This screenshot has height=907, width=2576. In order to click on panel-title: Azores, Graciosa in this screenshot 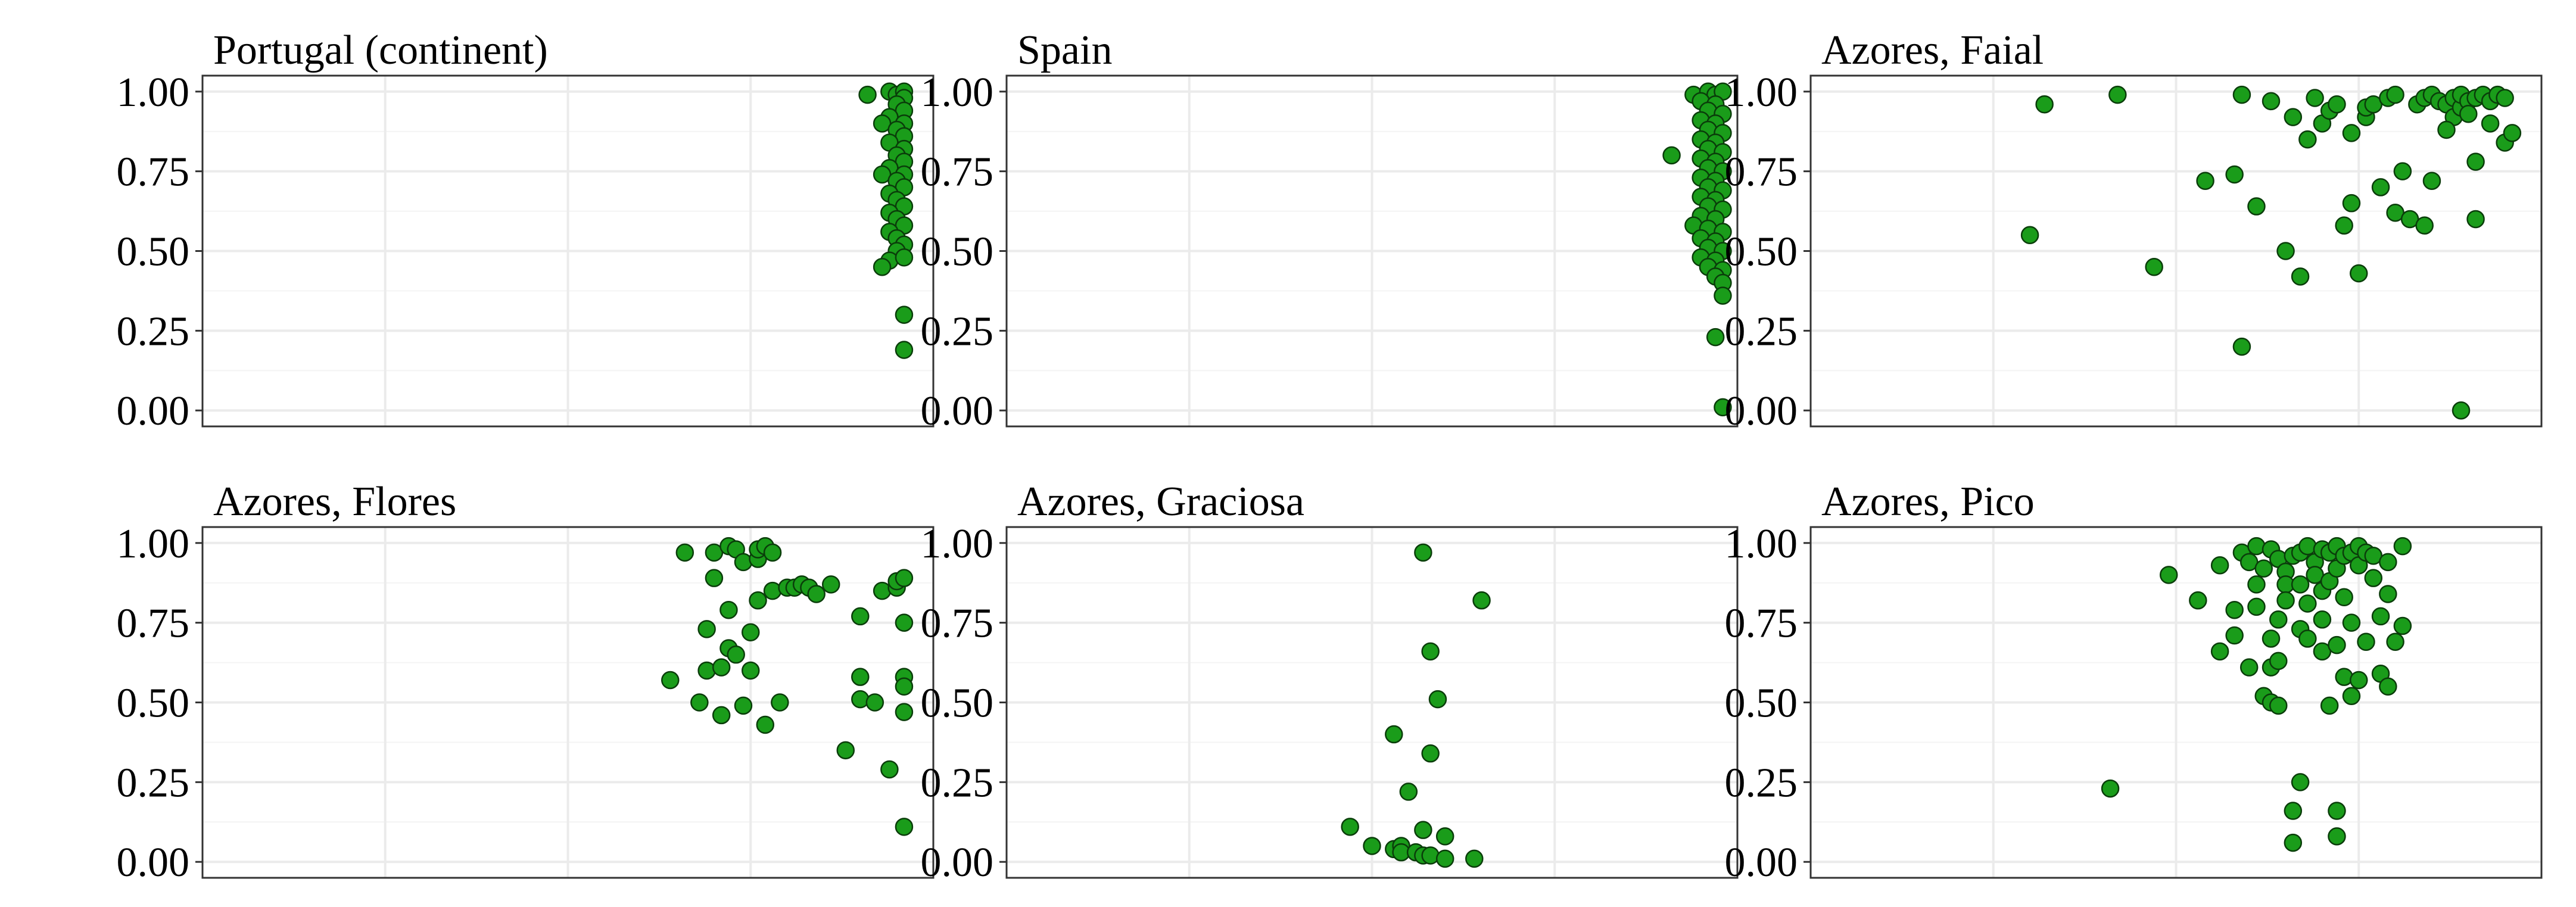, I will do `click(1160, 502)`.